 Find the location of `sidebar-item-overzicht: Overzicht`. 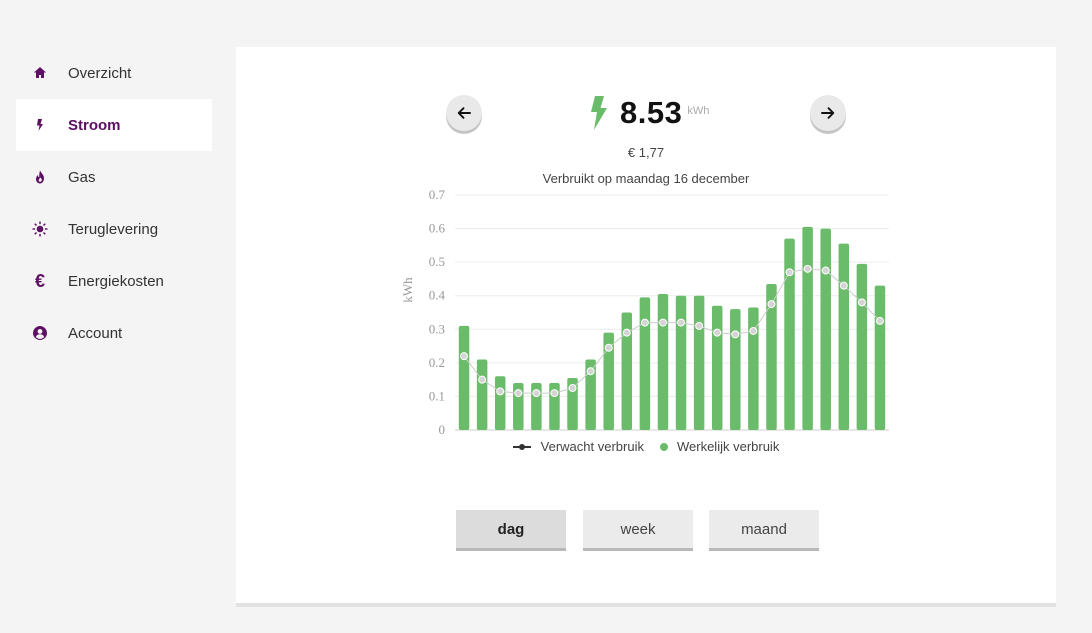

sidebar-item-overzicht: Overzicht is located at coordinates (114, 73).